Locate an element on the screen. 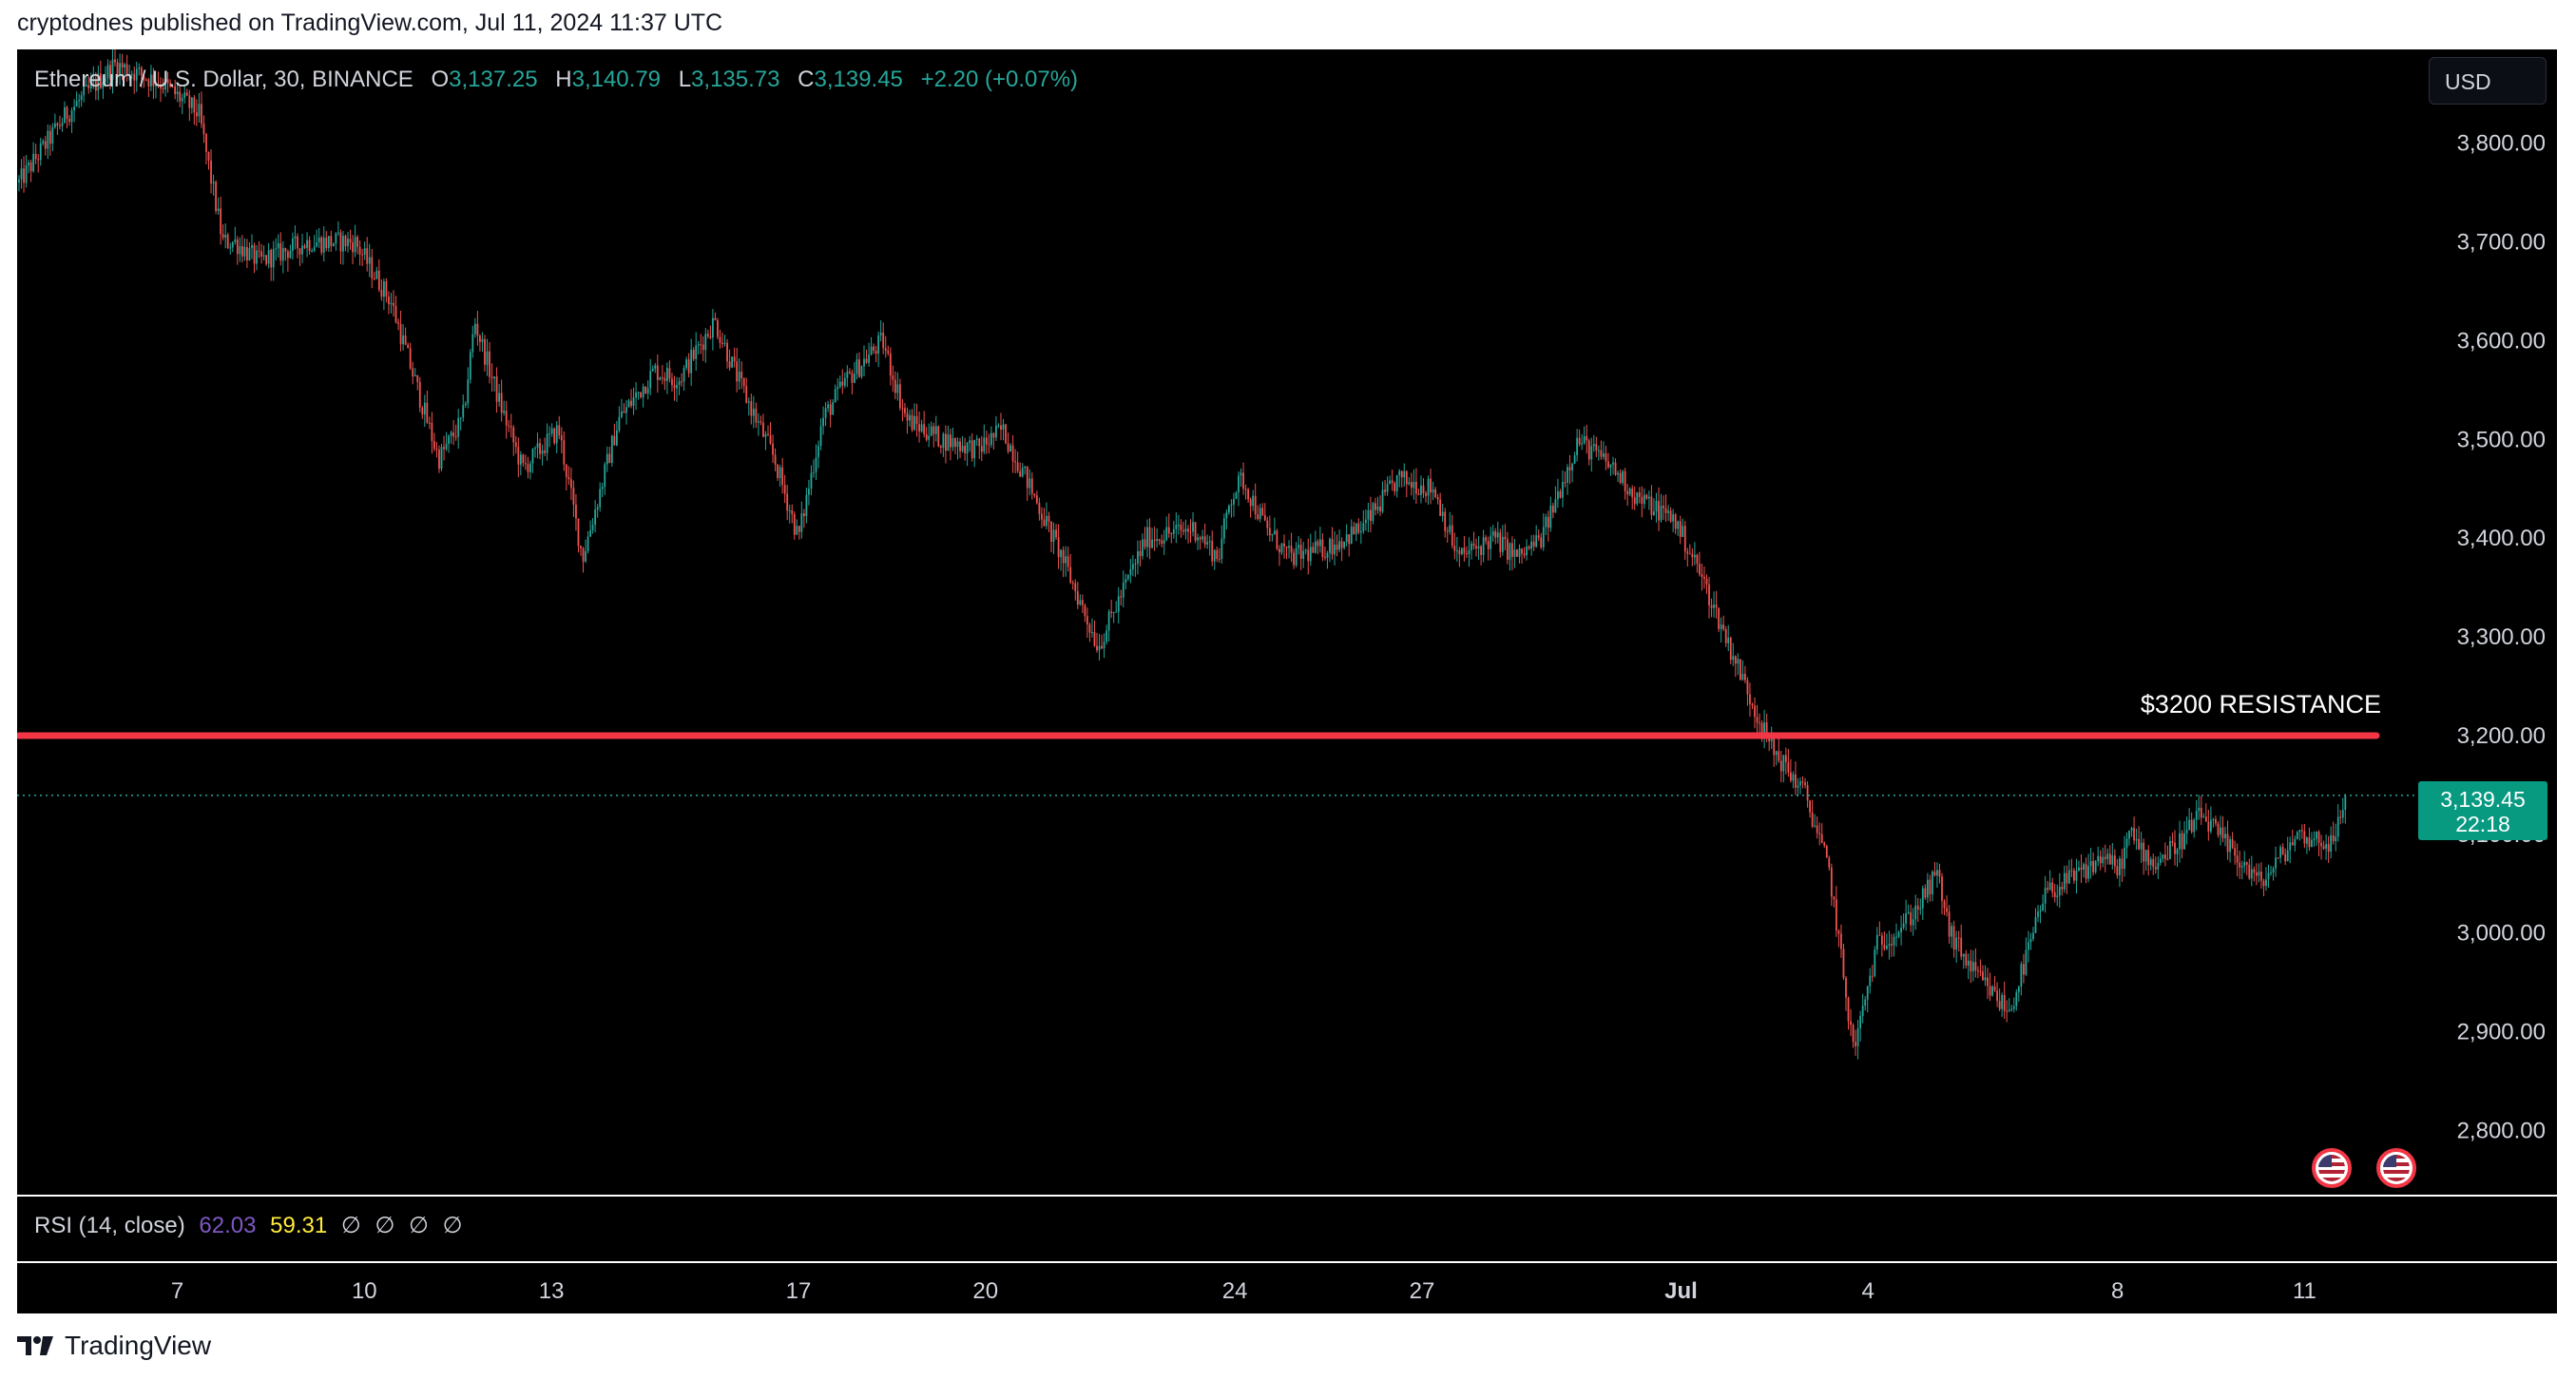  currency-button: USD is located at coordinates (2488, 81).